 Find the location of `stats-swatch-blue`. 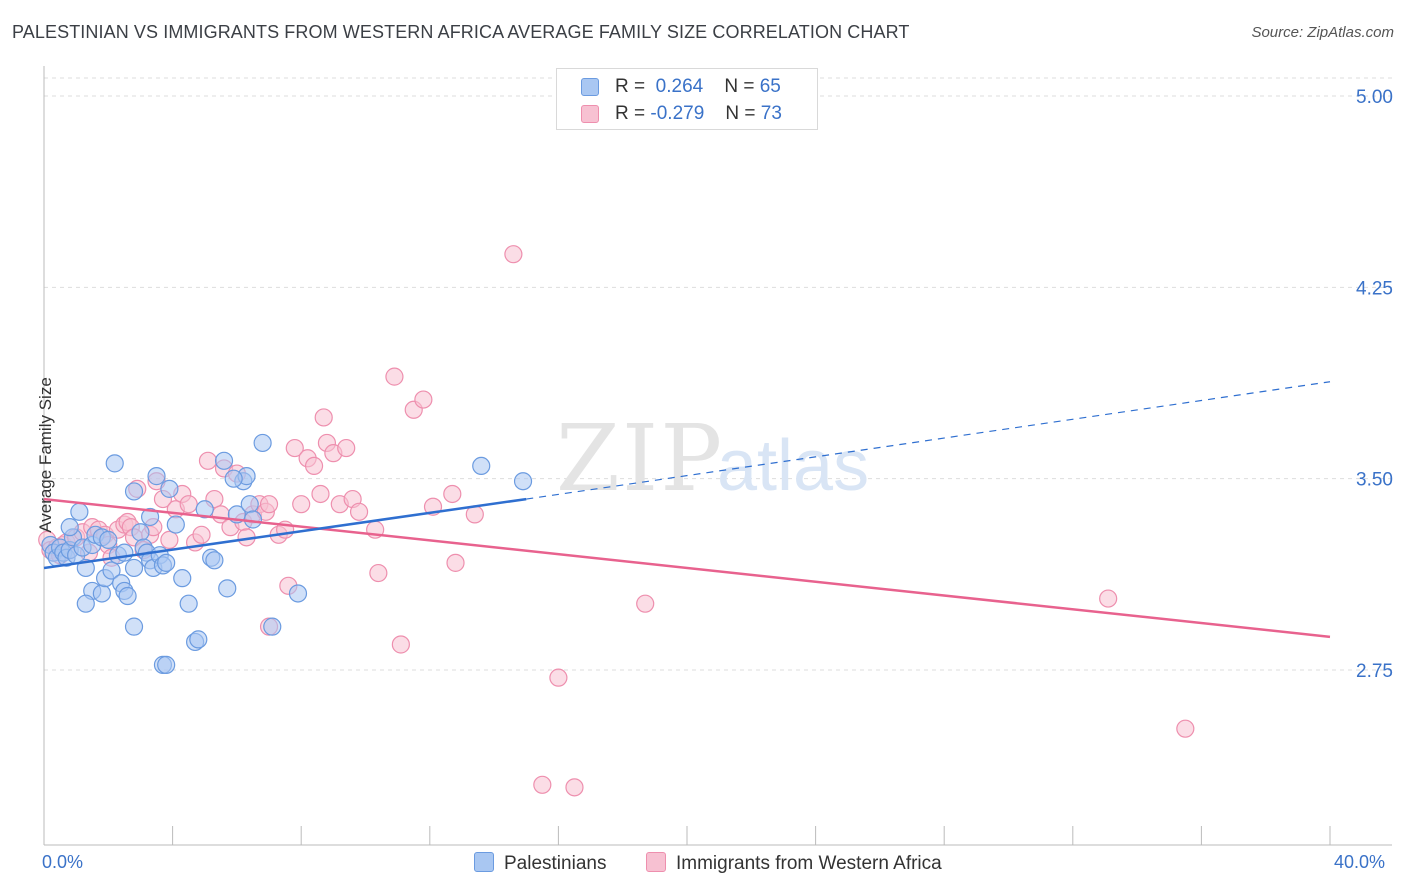

stats-swatch-blue is located at coordinates (590, 87).